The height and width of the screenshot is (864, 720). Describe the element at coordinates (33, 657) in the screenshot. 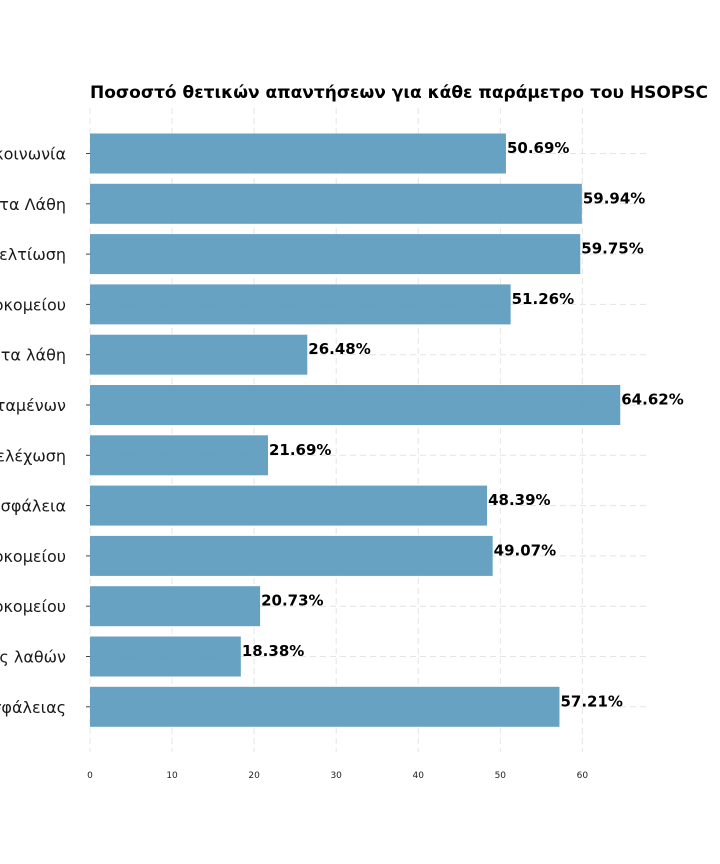

I see `category-label: Συχνότητα αναφοράς λαθών` at that location.